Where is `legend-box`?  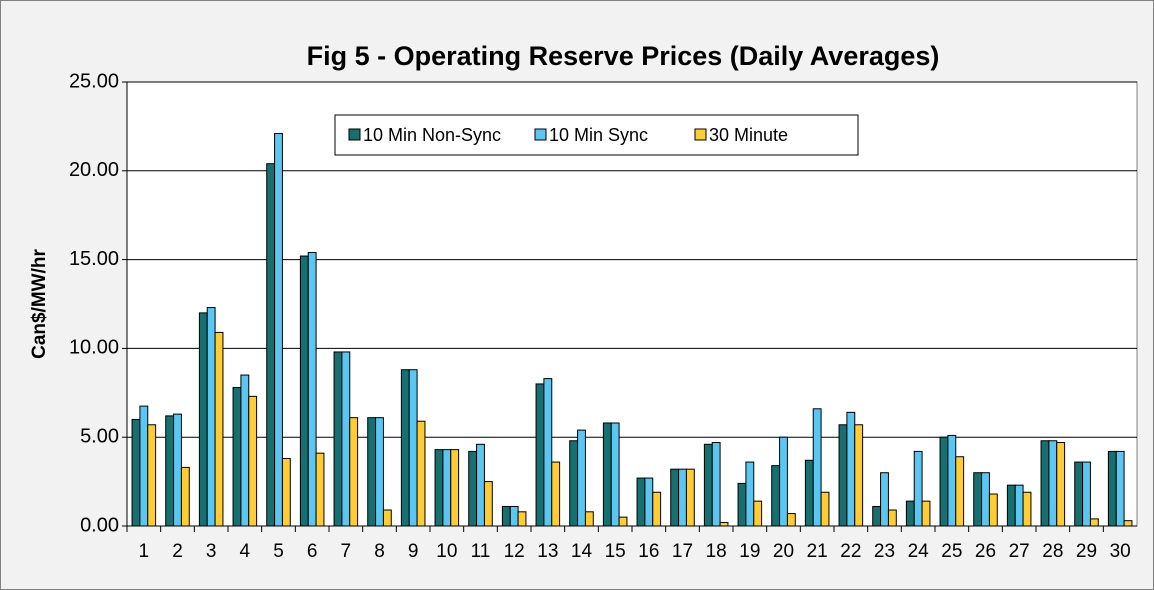
legend-box is located at coordinates (596, 135).